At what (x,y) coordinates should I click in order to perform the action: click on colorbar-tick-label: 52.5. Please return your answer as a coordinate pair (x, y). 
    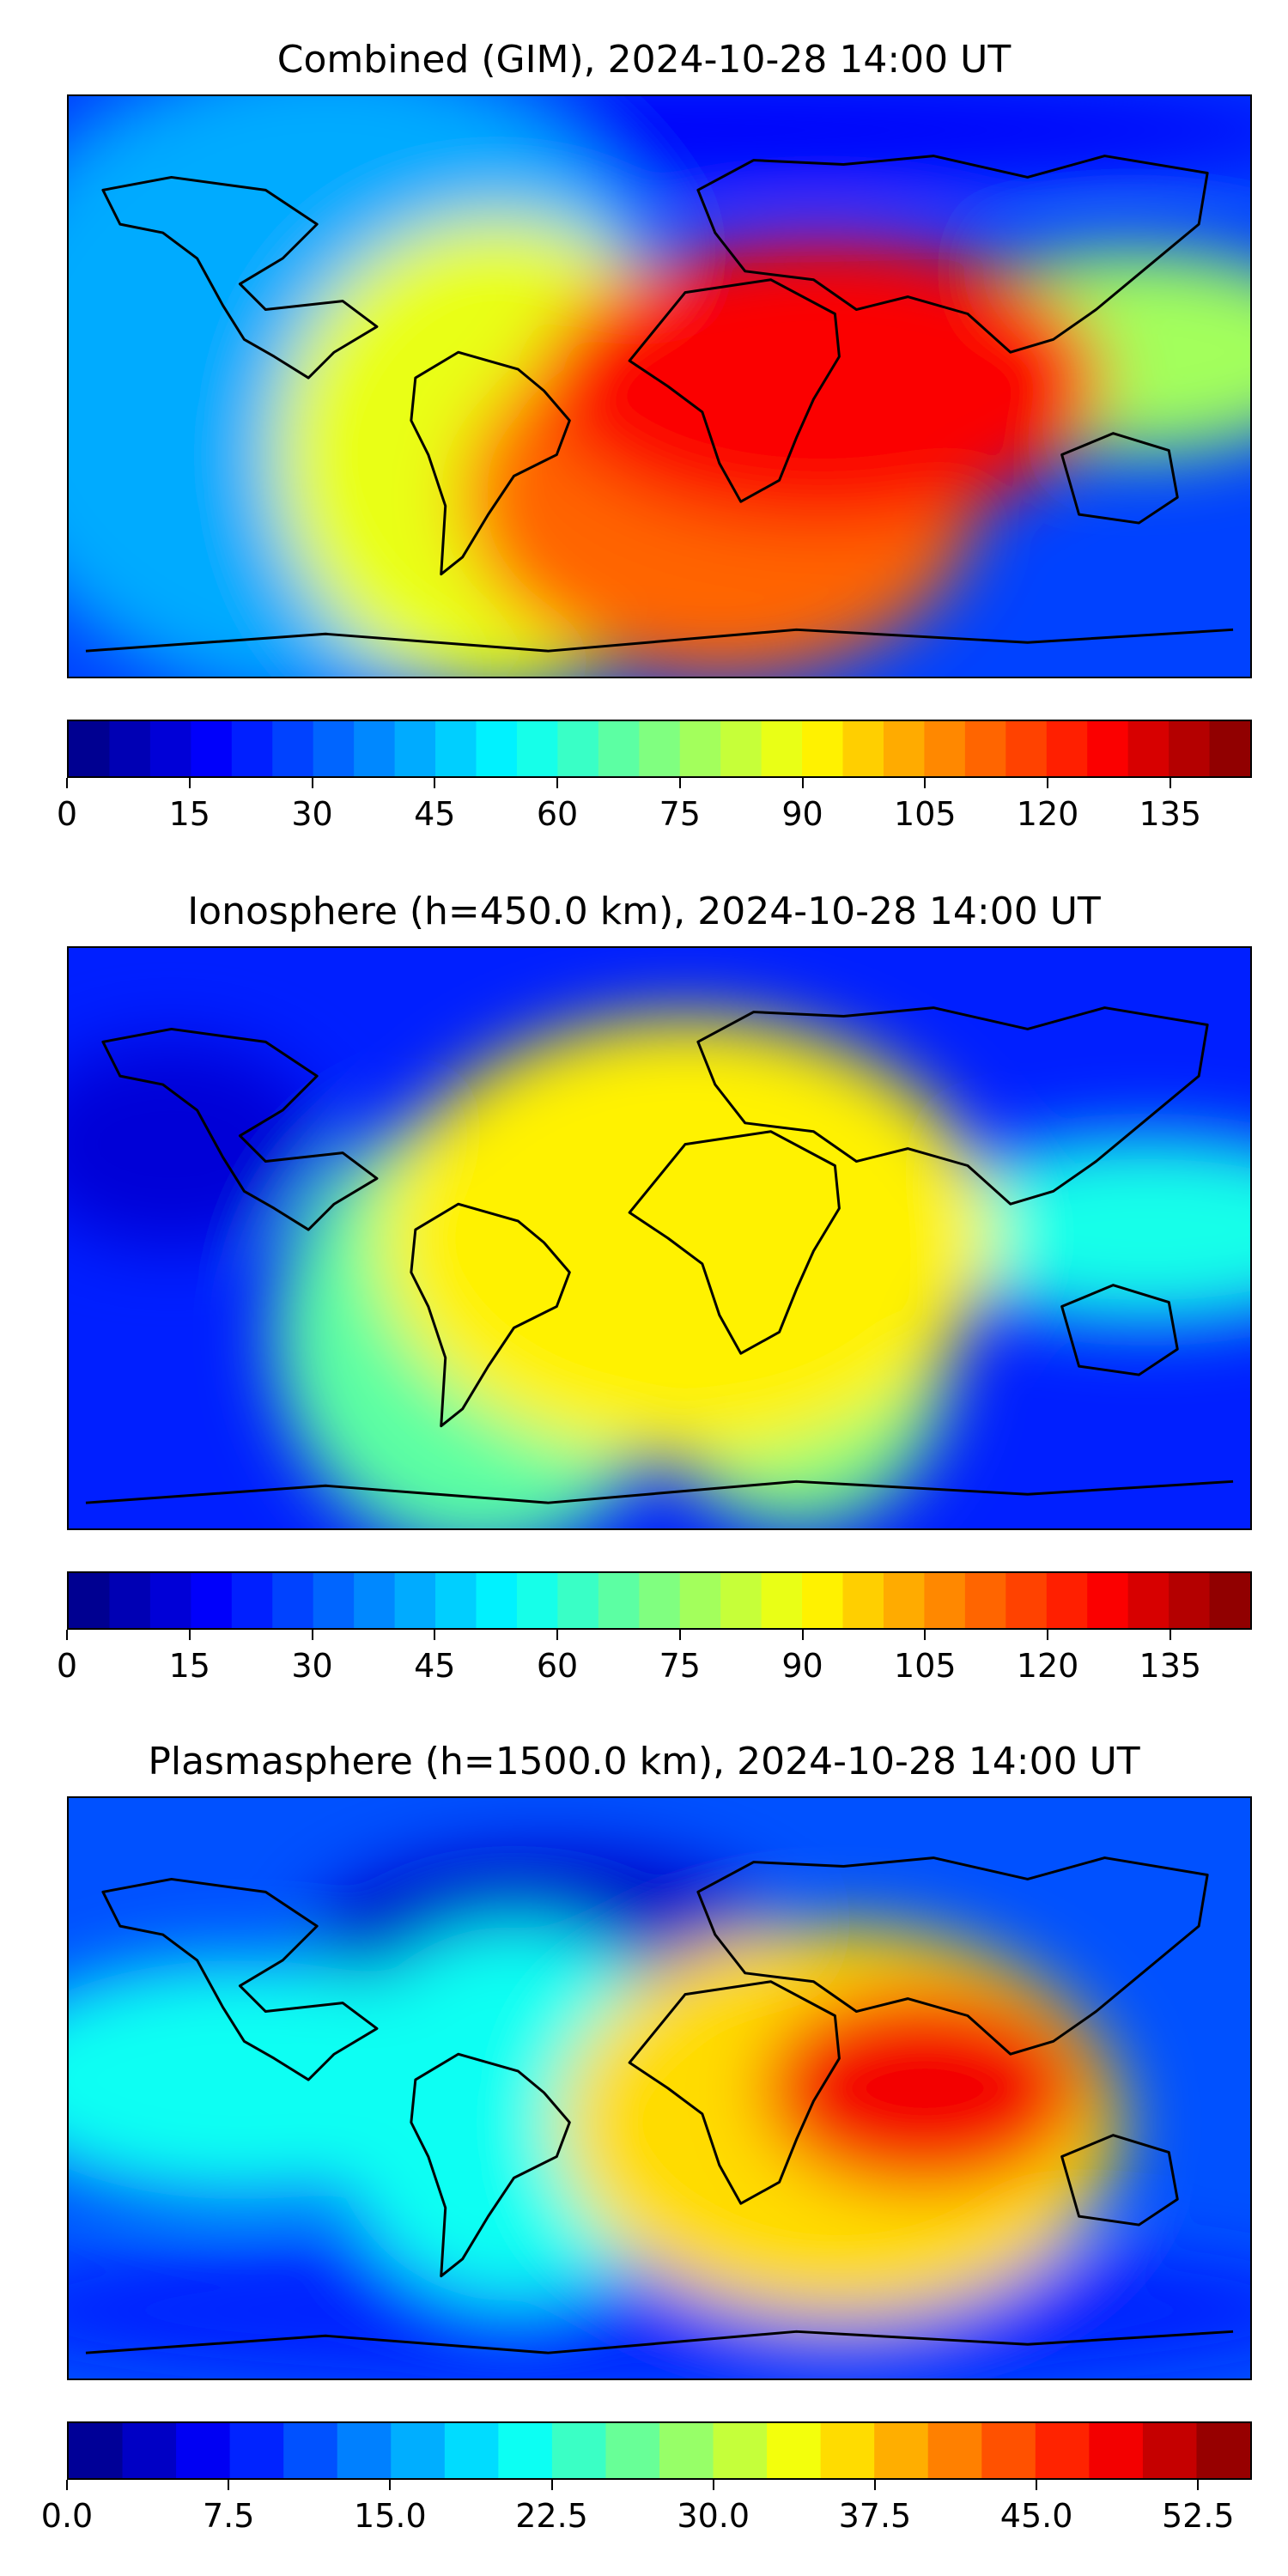
    Looking at the image, I should click on (1198, 2516).